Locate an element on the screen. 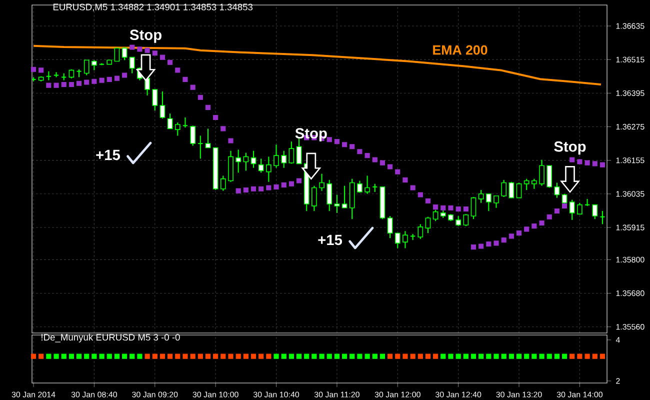 Image resolution: width=650 pixels, height=400 pixels. x-tick-label: 30 Jan 10:40 is located at coordinates (276, 395).